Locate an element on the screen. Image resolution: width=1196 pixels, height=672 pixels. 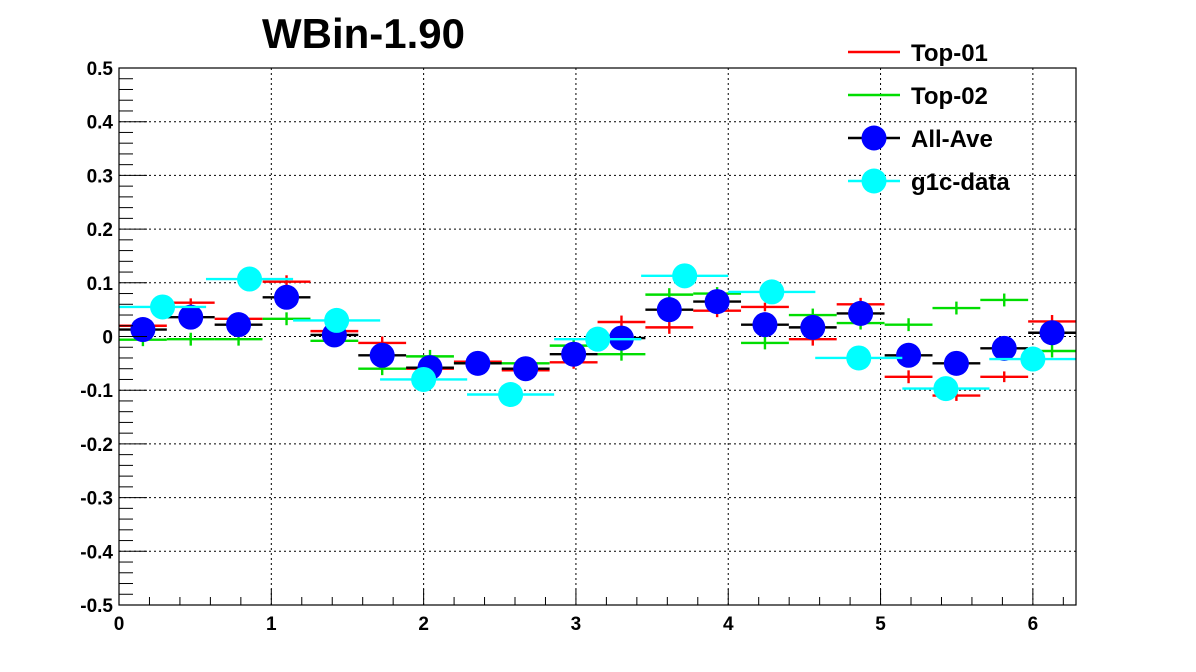
legend-item-top-01: Top-01 is located at coordinates (918, 53).